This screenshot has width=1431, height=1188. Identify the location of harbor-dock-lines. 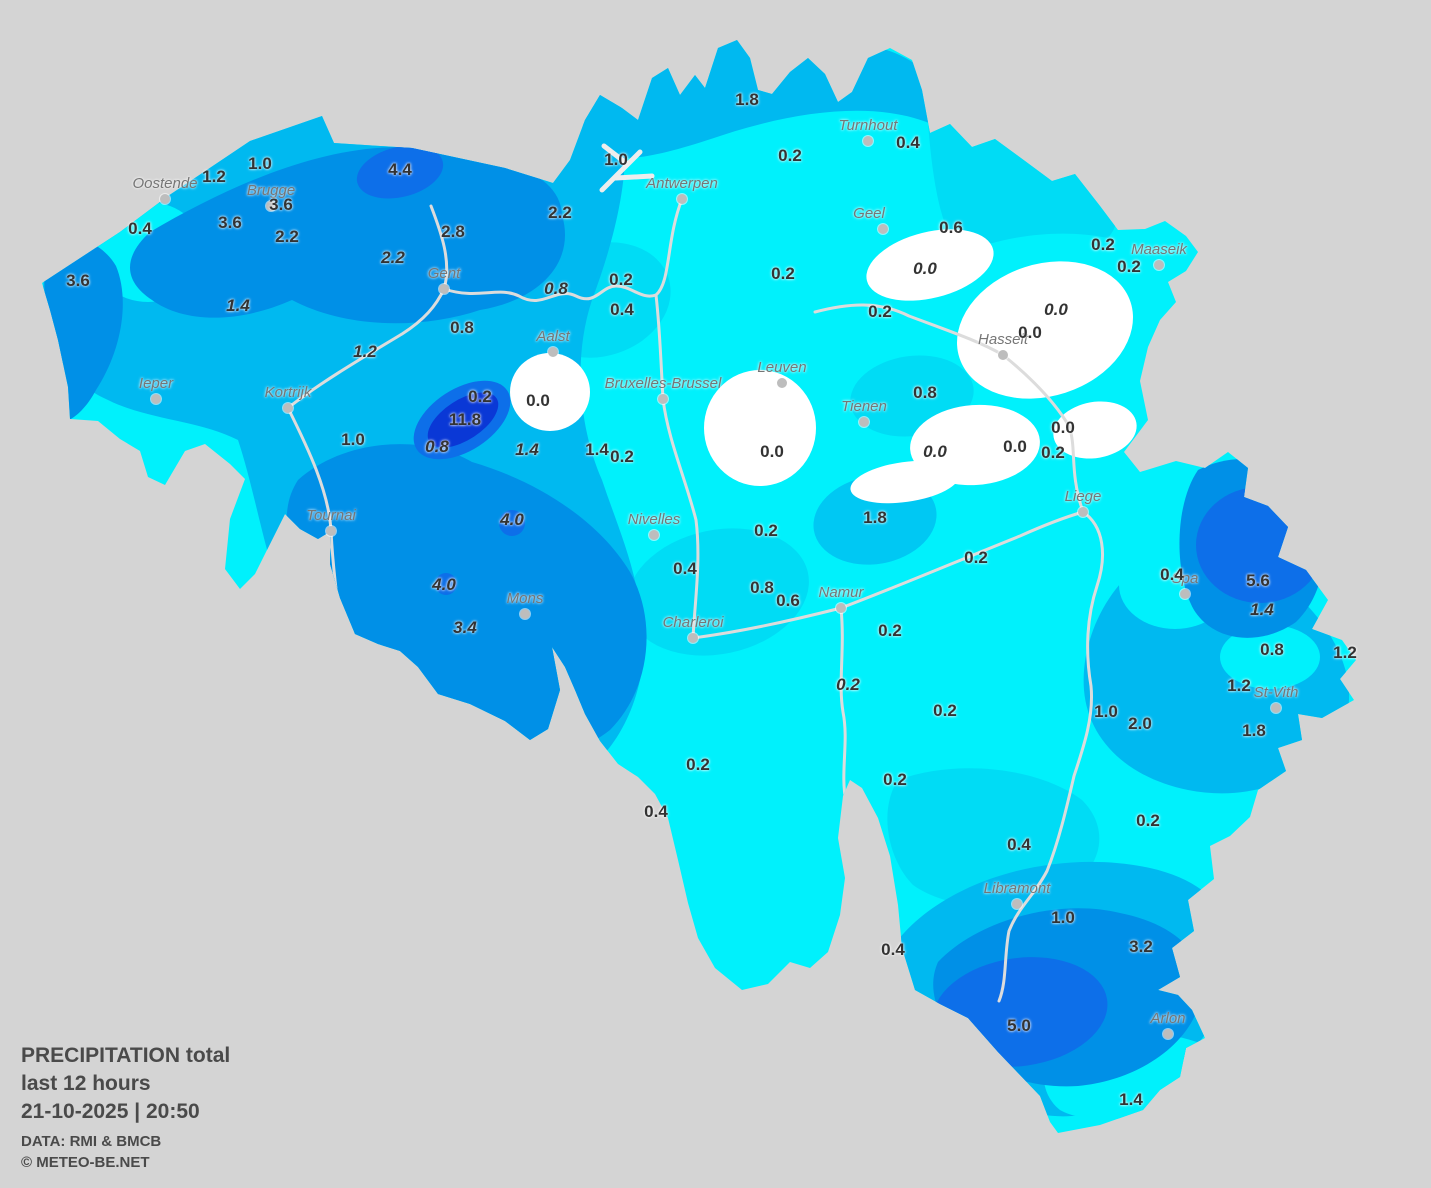
(627, 168).